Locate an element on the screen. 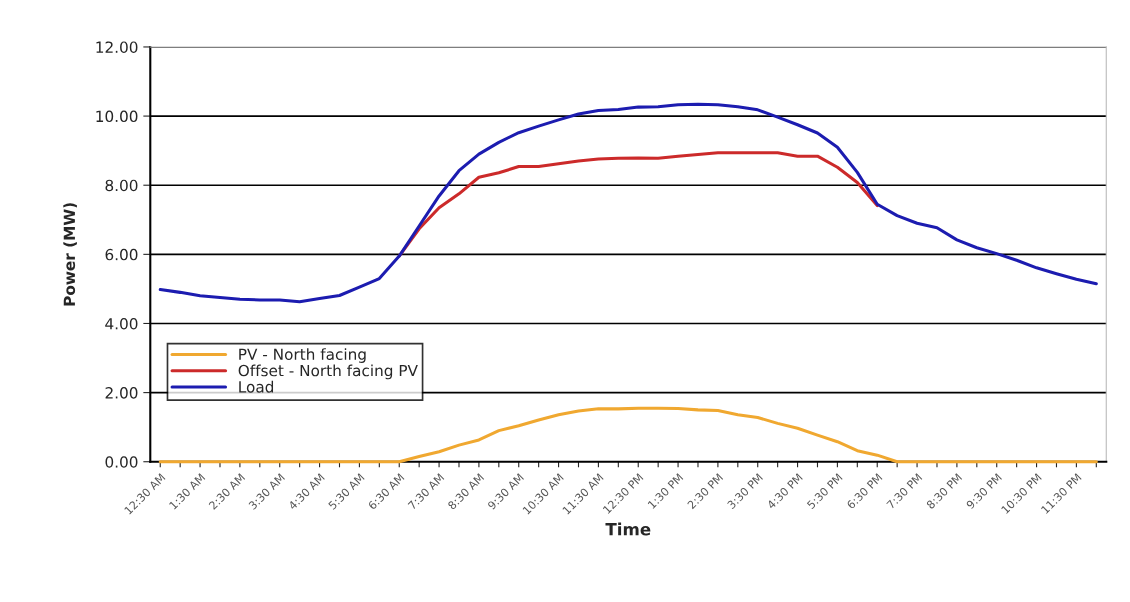 The width and height of the screenshot is (1130, 602). x-axis-title: Time is located at coordinates (628, 529).